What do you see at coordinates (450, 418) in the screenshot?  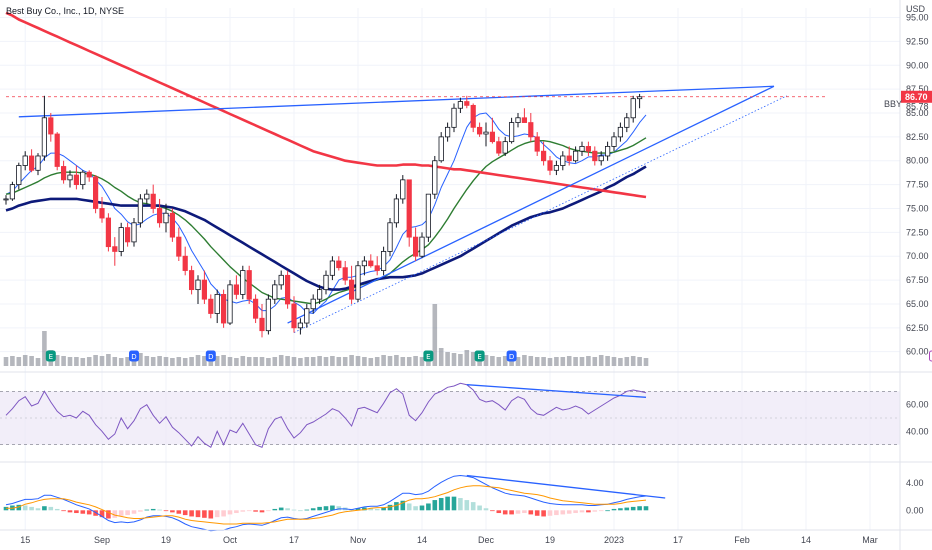 I see `rsi-band` at bounding box center [450, 418].